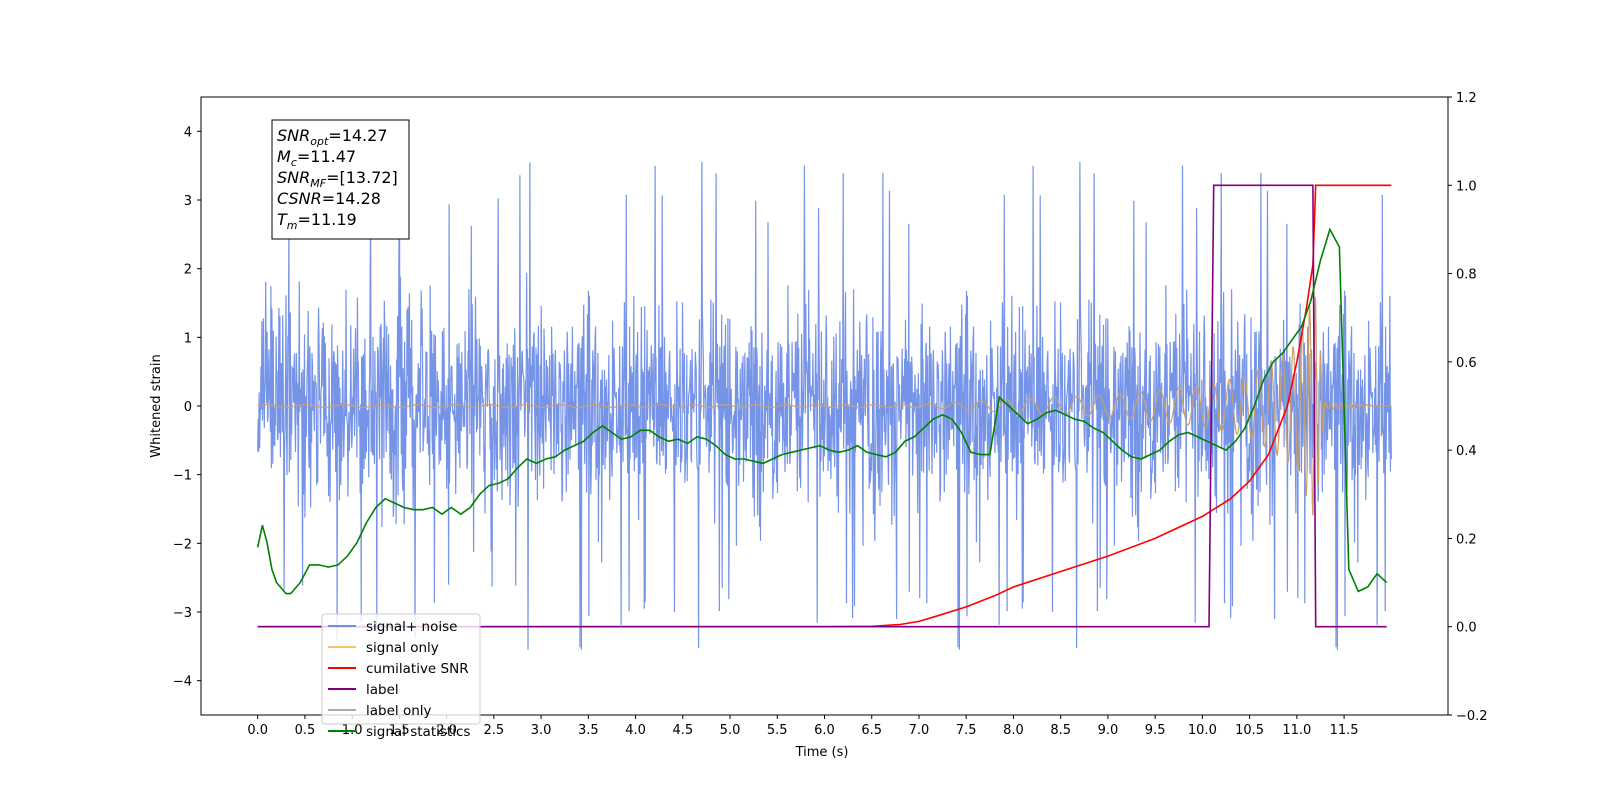 The width and height of the screenshot is (1600, 800). I want to click on y-right-tick-label: 0.4, so click(1466, 451).